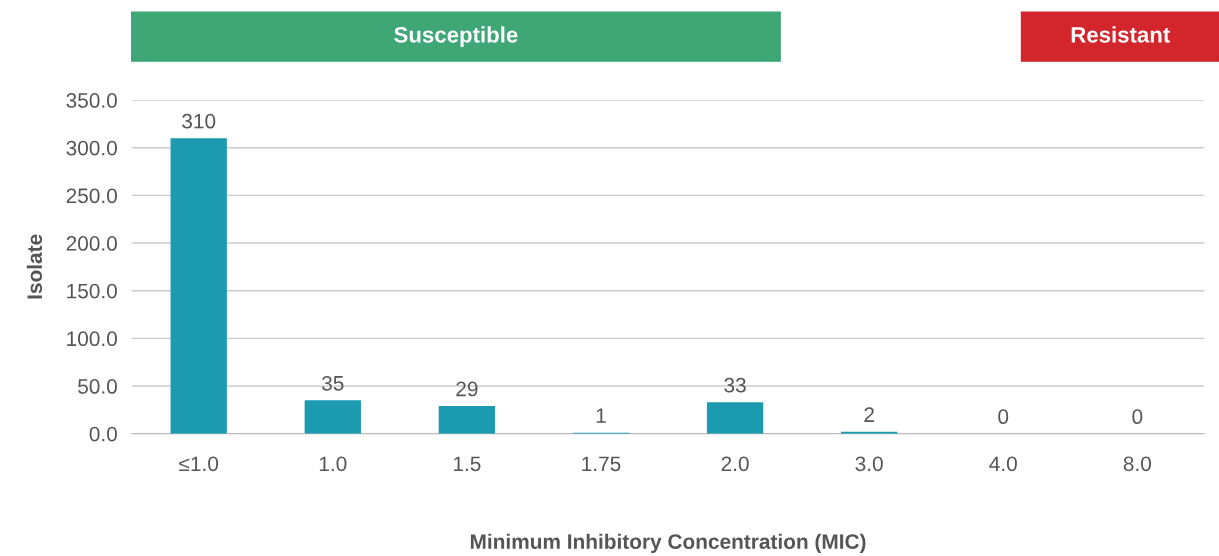 Image resolution: width=1219 pixels, height=556 pixels. I want to click on x-tick-label: 3.0, so click(869, 464).